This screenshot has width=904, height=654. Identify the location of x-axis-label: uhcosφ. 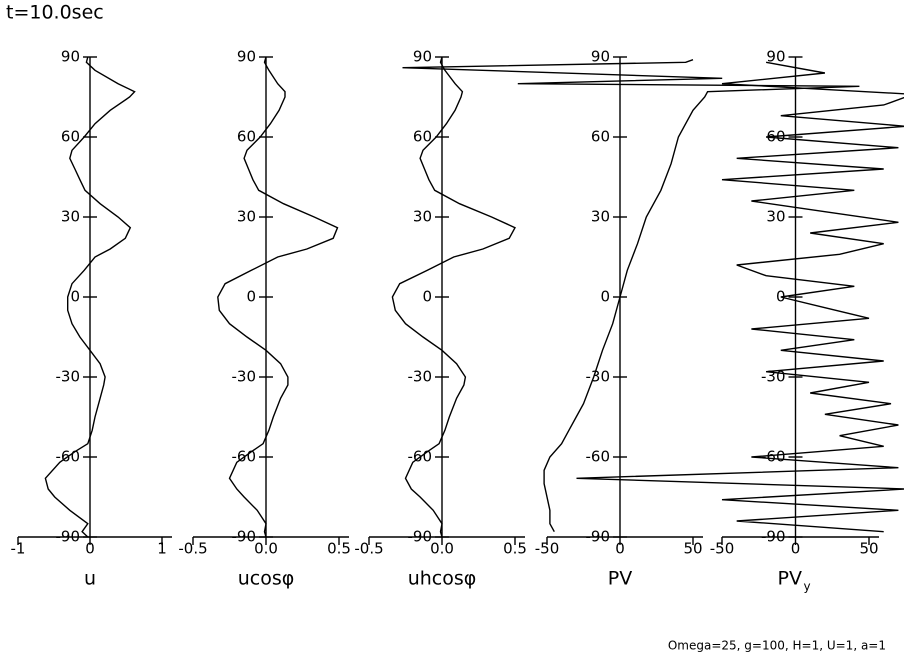
(442, 579).